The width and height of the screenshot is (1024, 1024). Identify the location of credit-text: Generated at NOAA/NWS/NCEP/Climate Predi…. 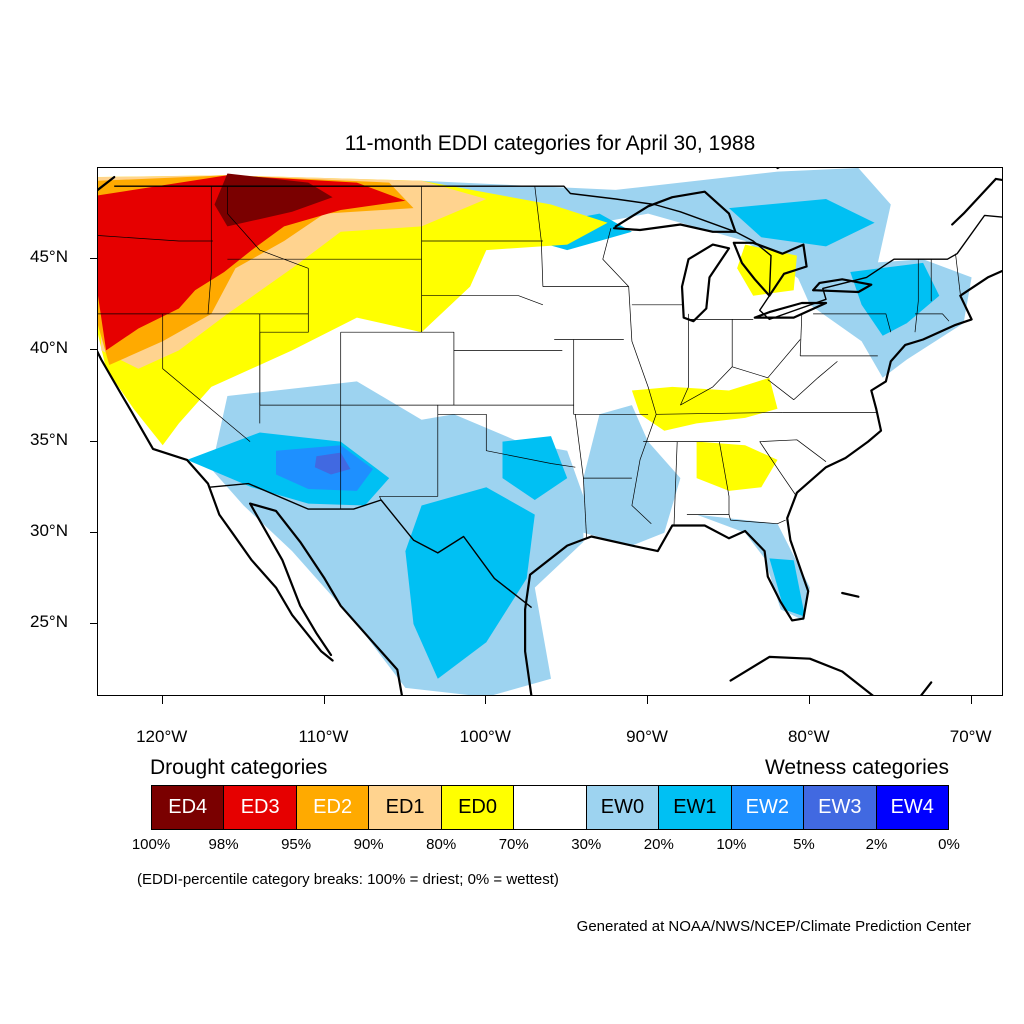
(773, 926).